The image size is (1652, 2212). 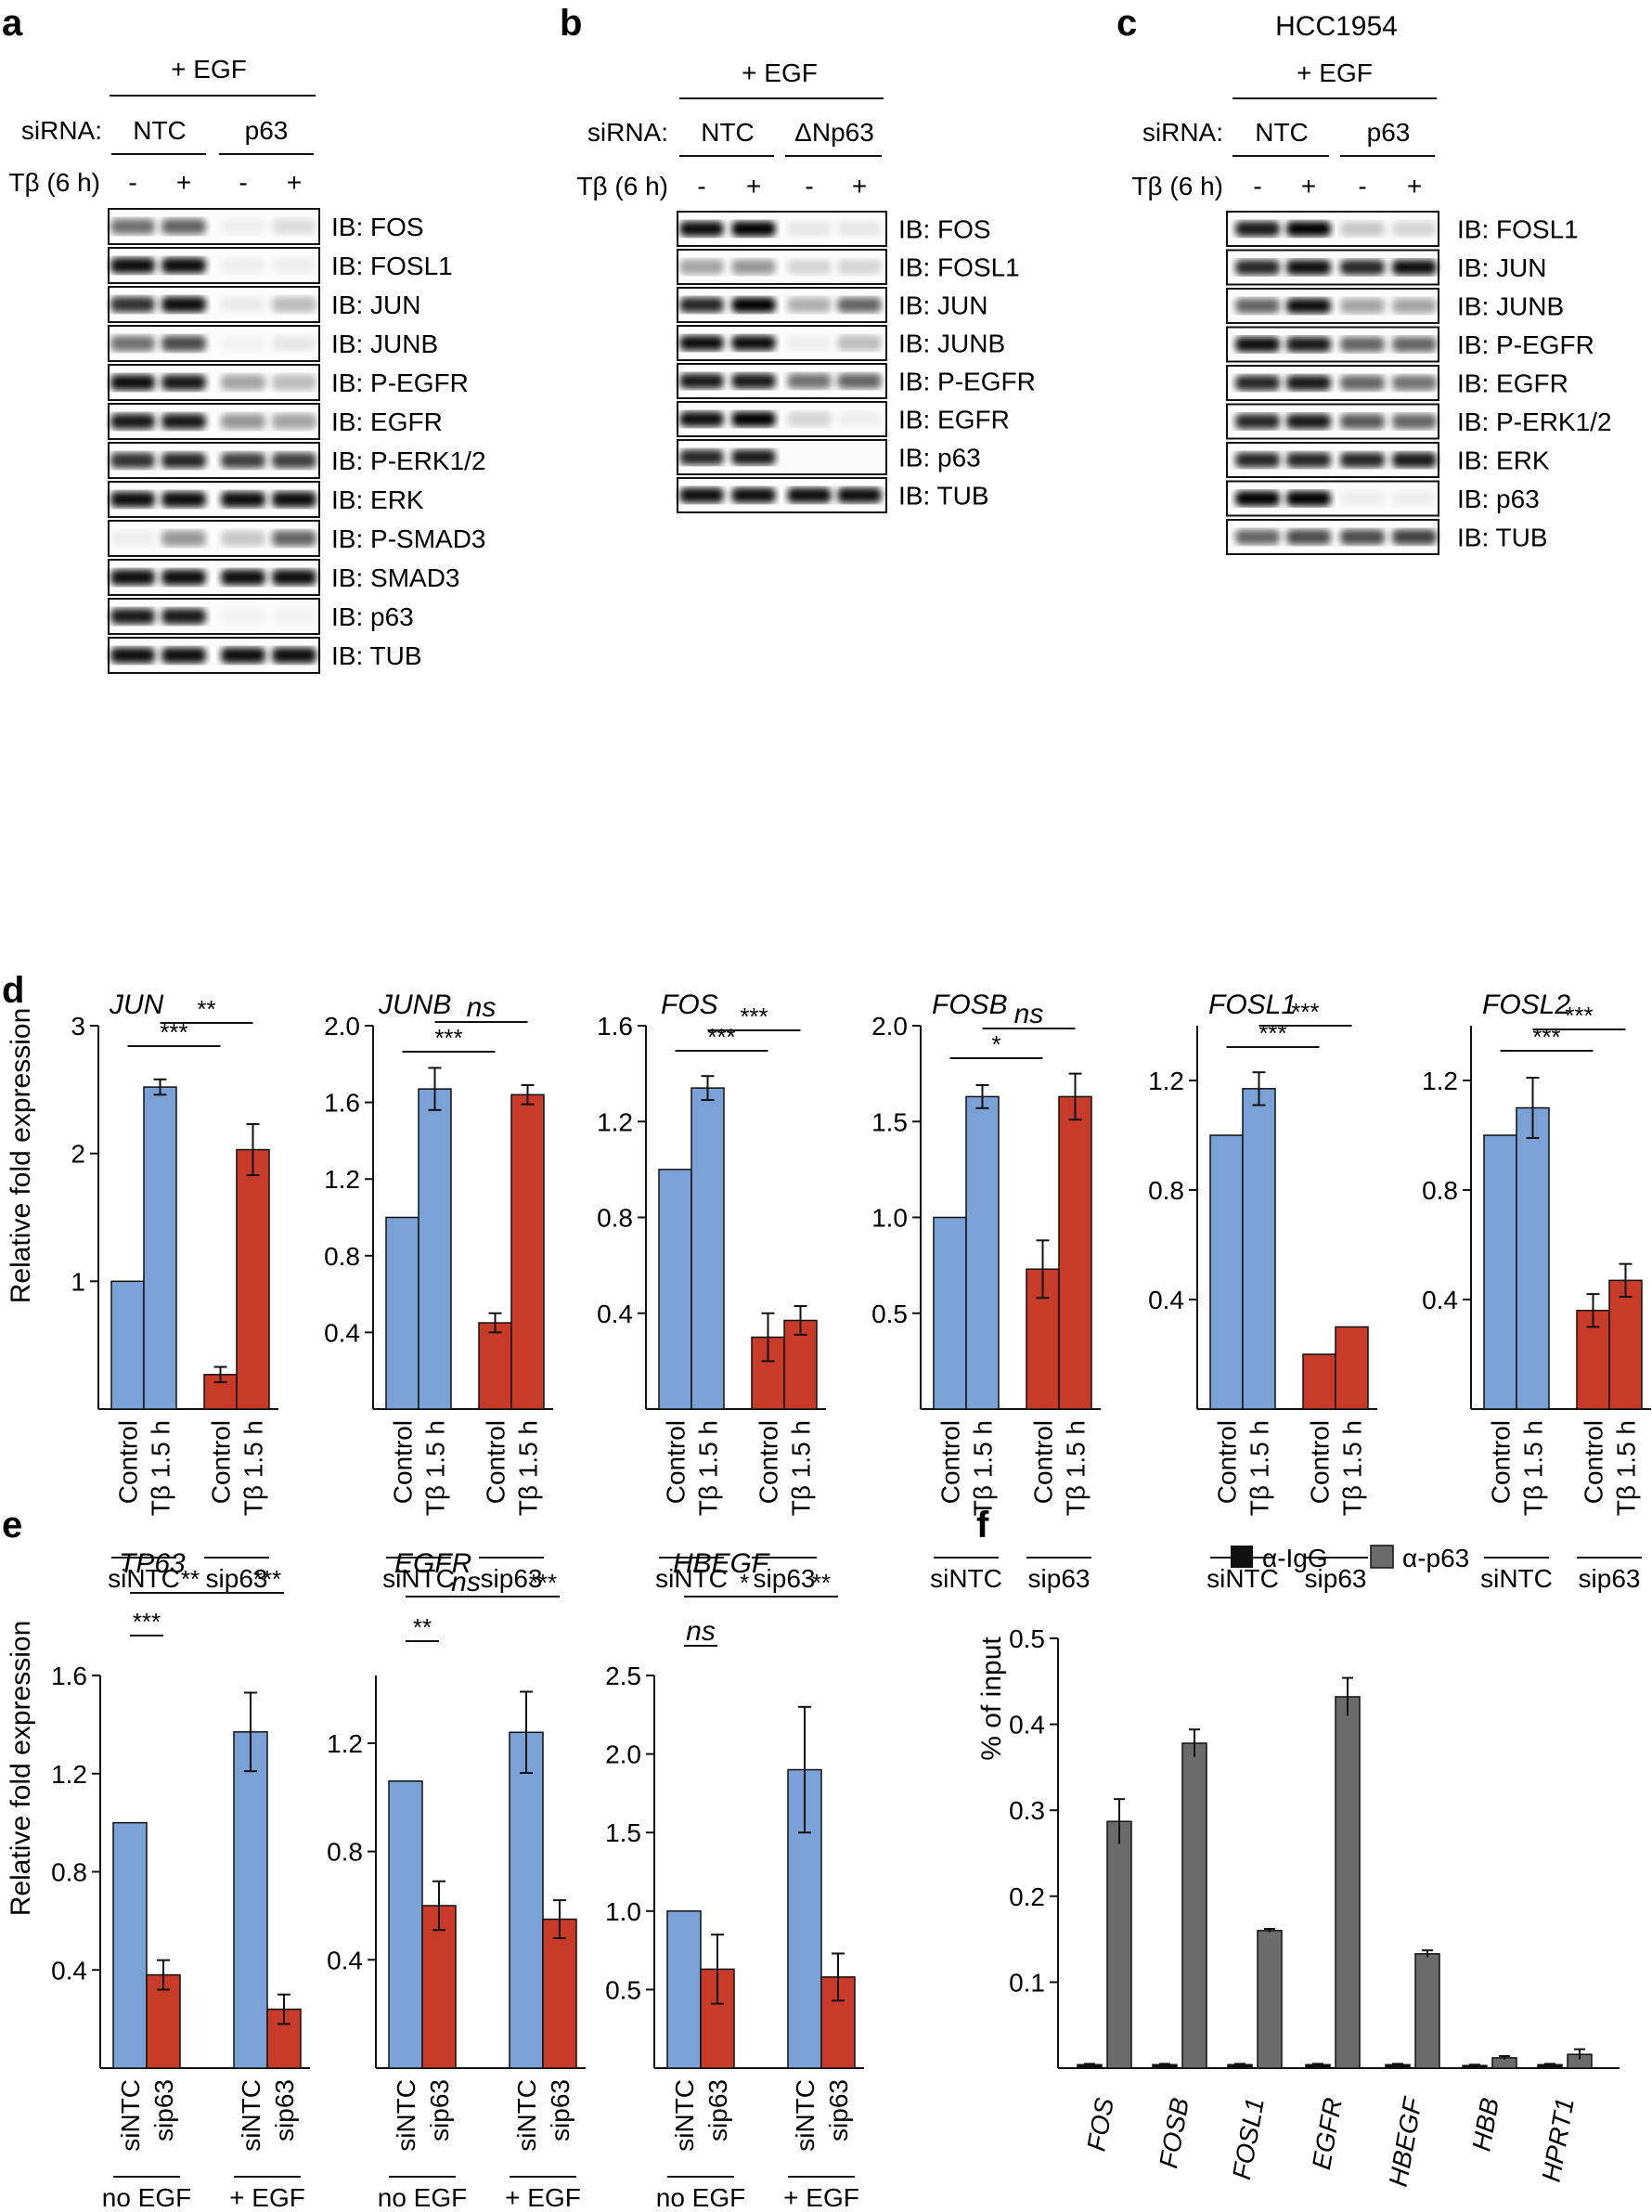 I want to click on y-tick-label: 0.4, so click(x=1166, y=1300).